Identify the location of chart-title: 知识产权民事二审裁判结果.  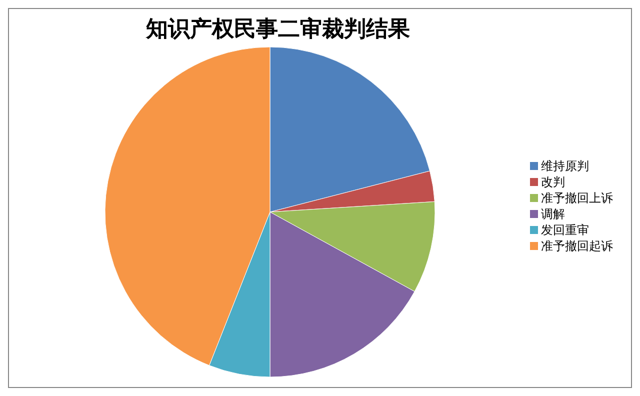
(278, 29).